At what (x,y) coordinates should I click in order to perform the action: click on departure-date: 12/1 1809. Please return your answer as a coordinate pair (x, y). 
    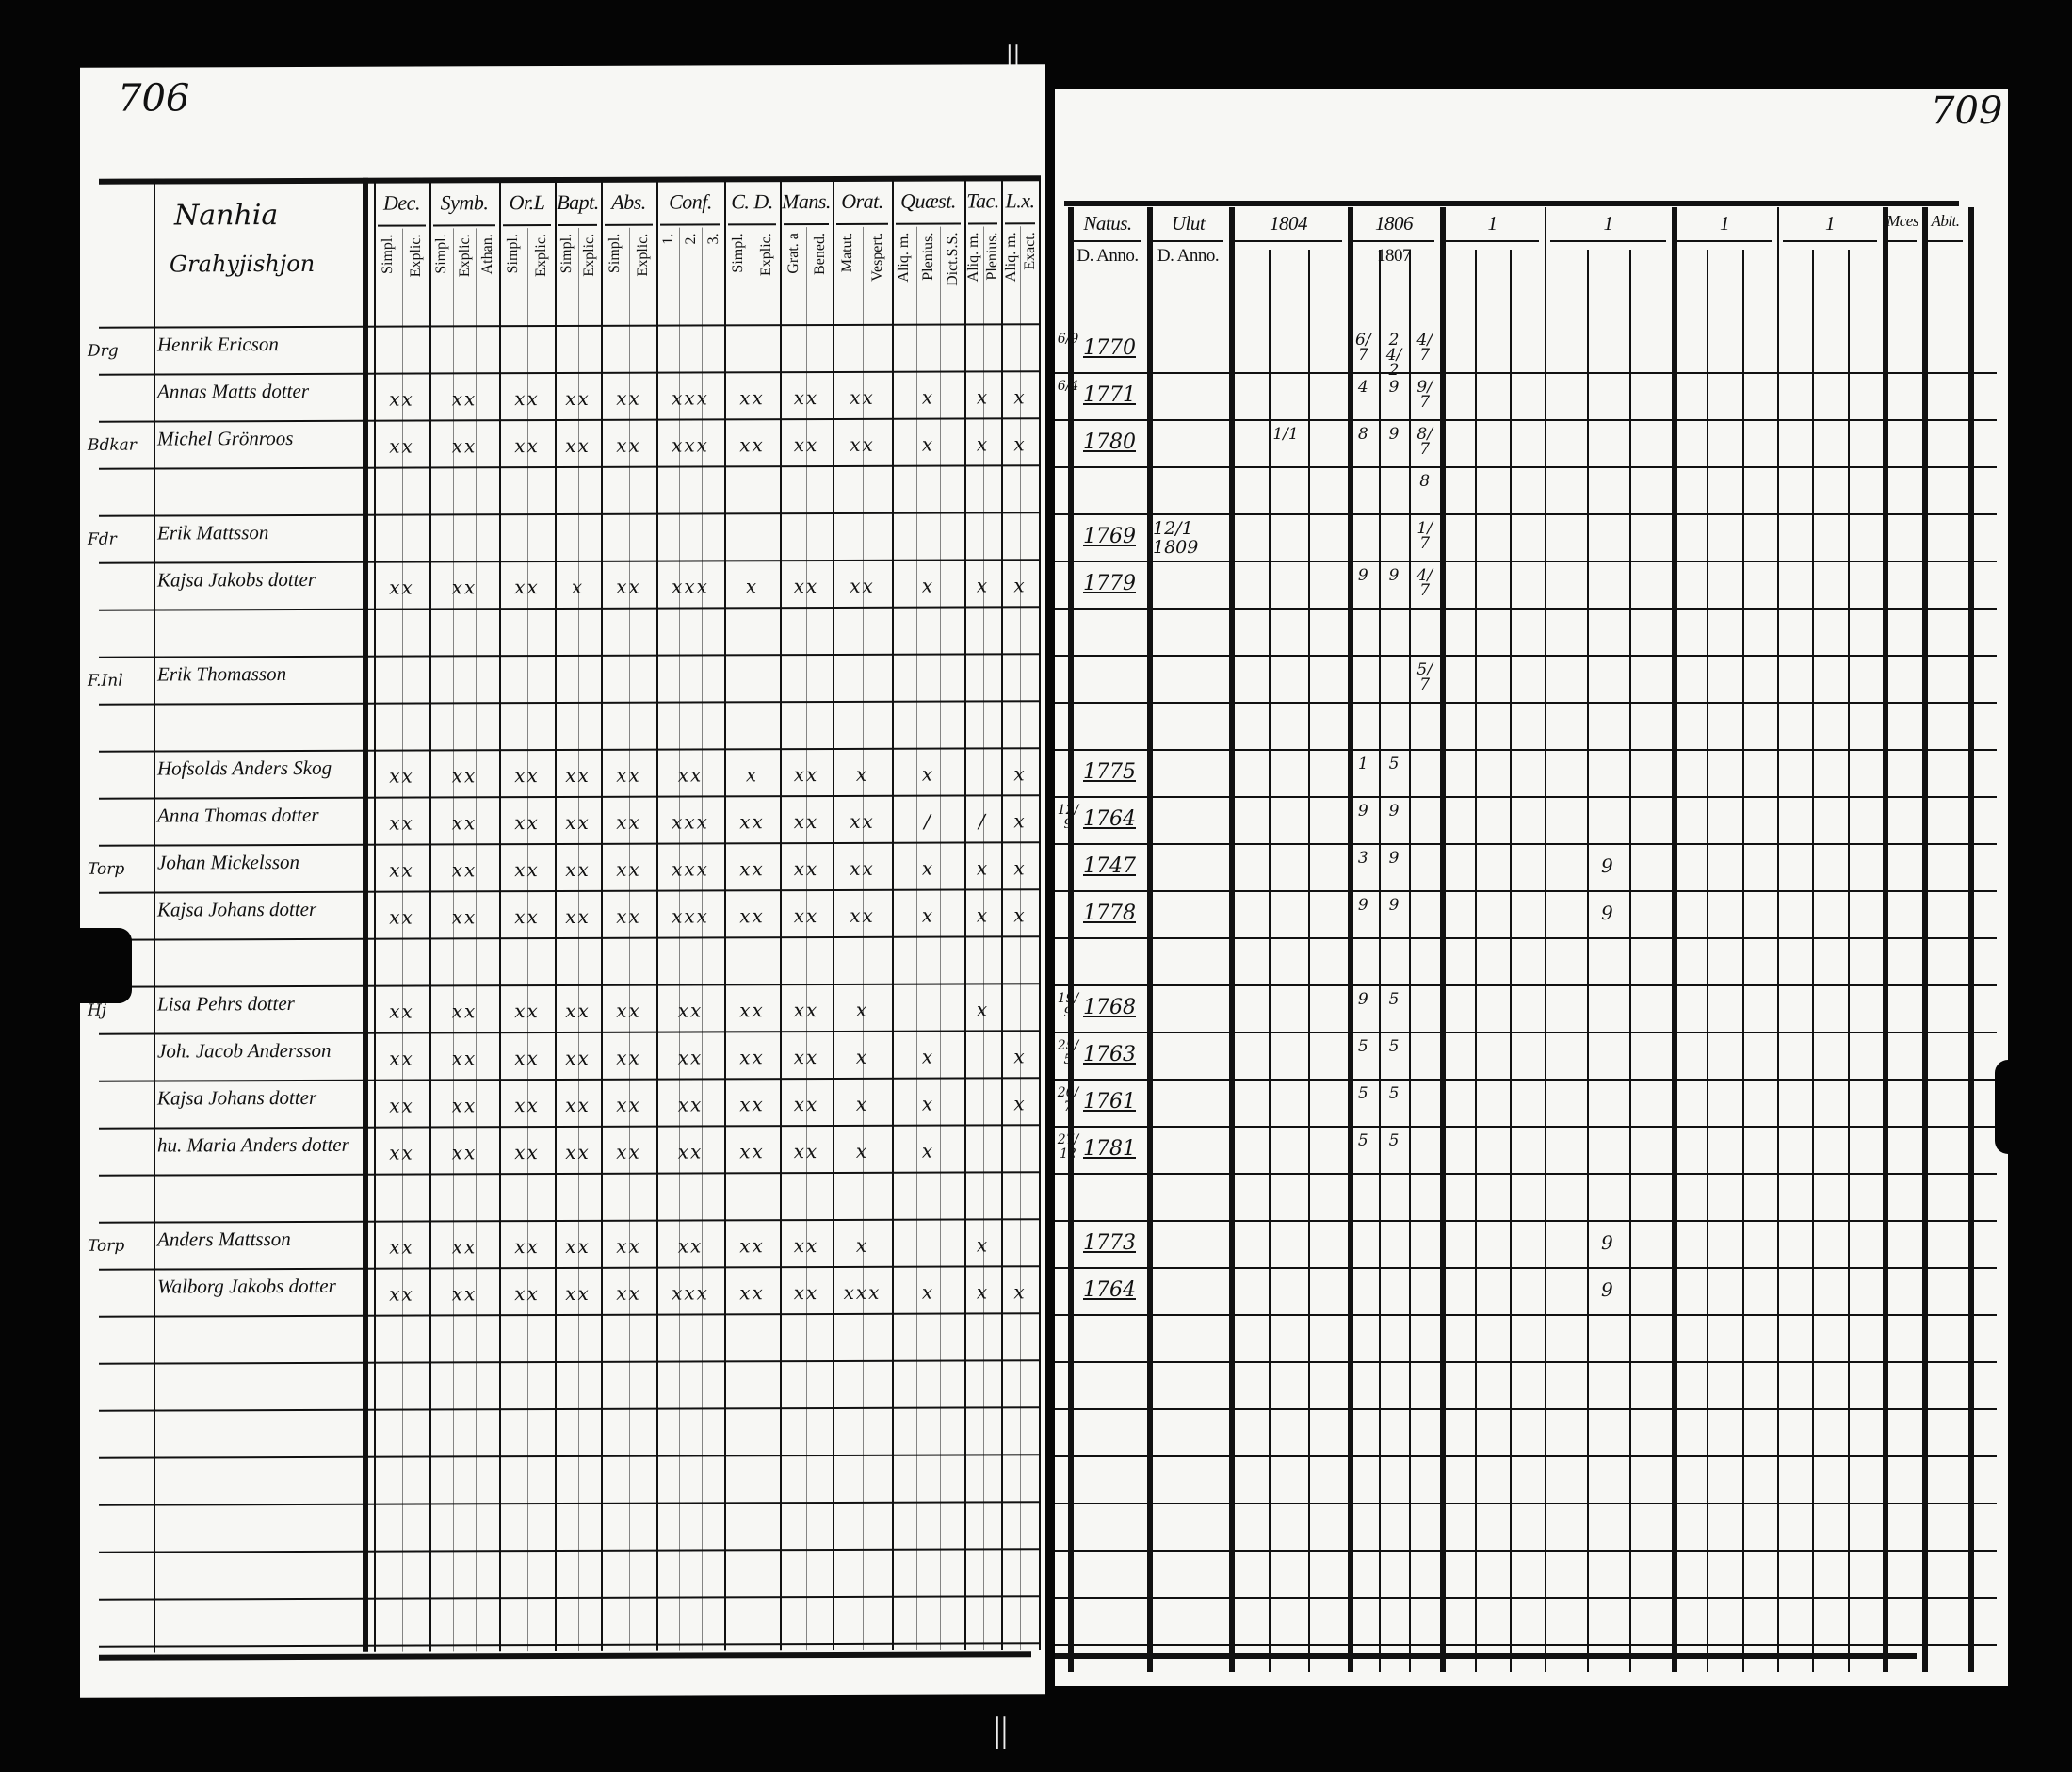
    Looking at the image, I should click on (1176, 538).